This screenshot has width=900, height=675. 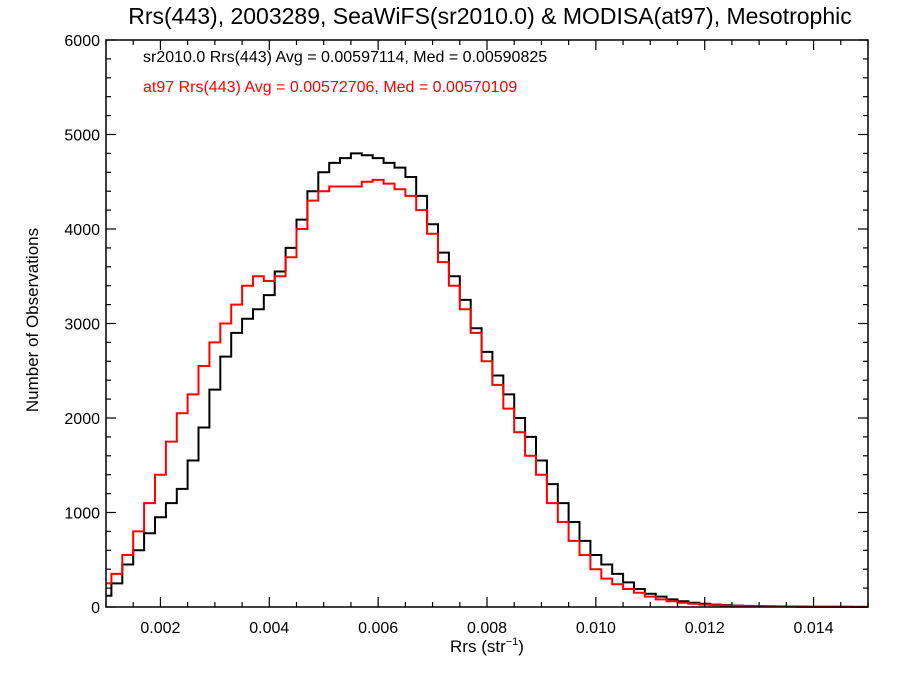 I want to click on x-axis-label: Rrs (str−1), so click(x=487, y=646).